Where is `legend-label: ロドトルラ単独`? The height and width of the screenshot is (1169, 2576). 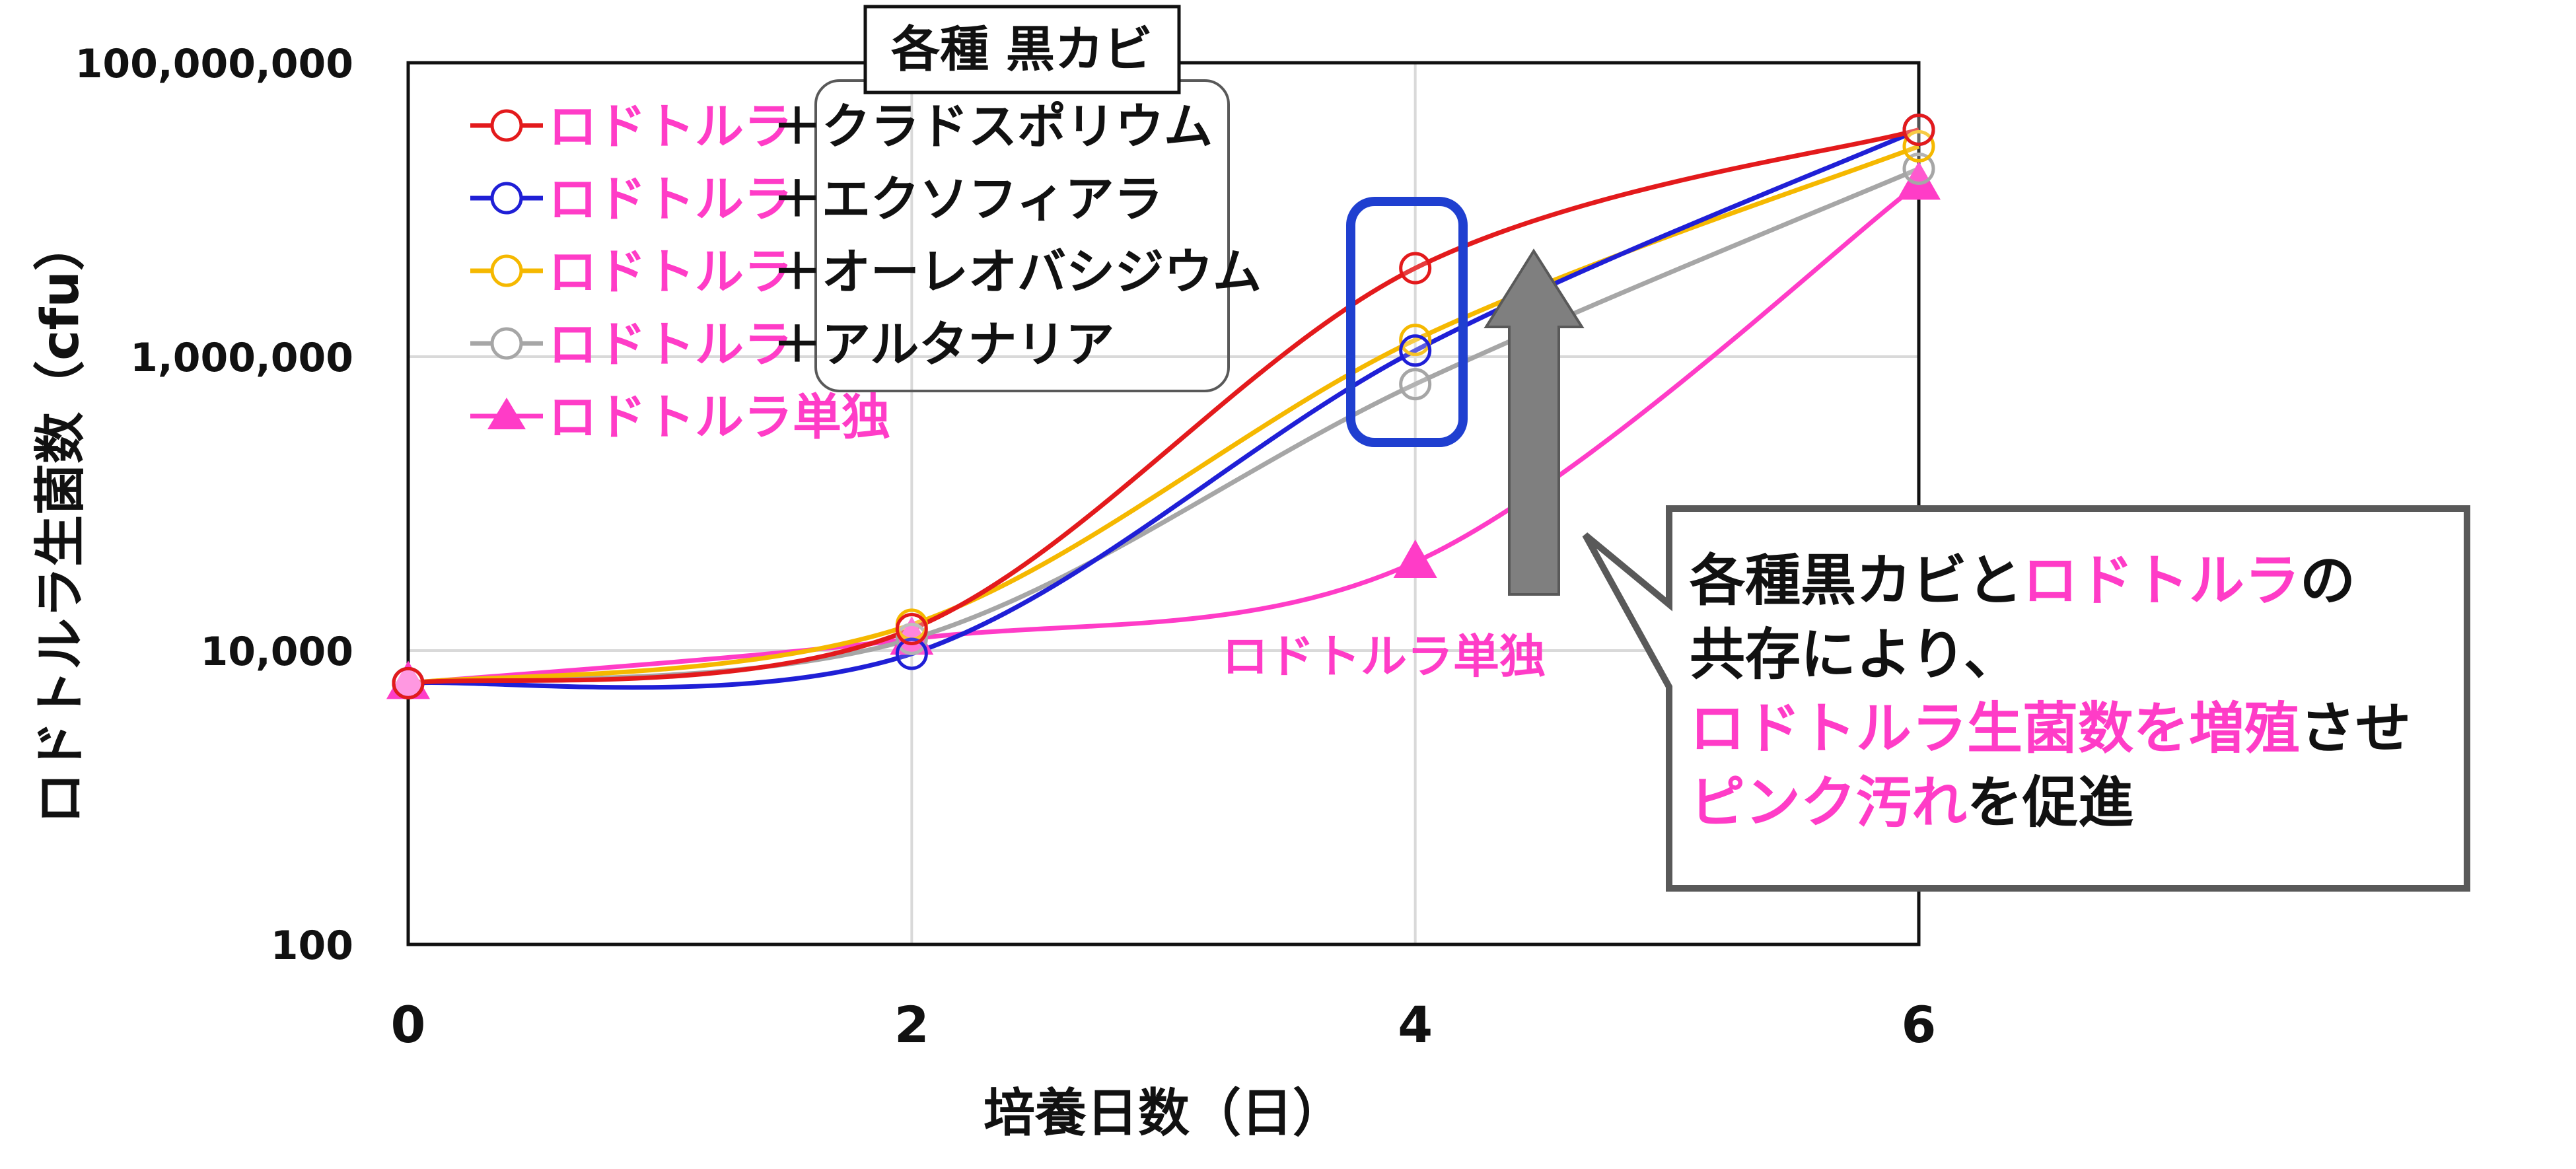 legend-label: ロドトルラ単独 is located at coordinates (719, 417).